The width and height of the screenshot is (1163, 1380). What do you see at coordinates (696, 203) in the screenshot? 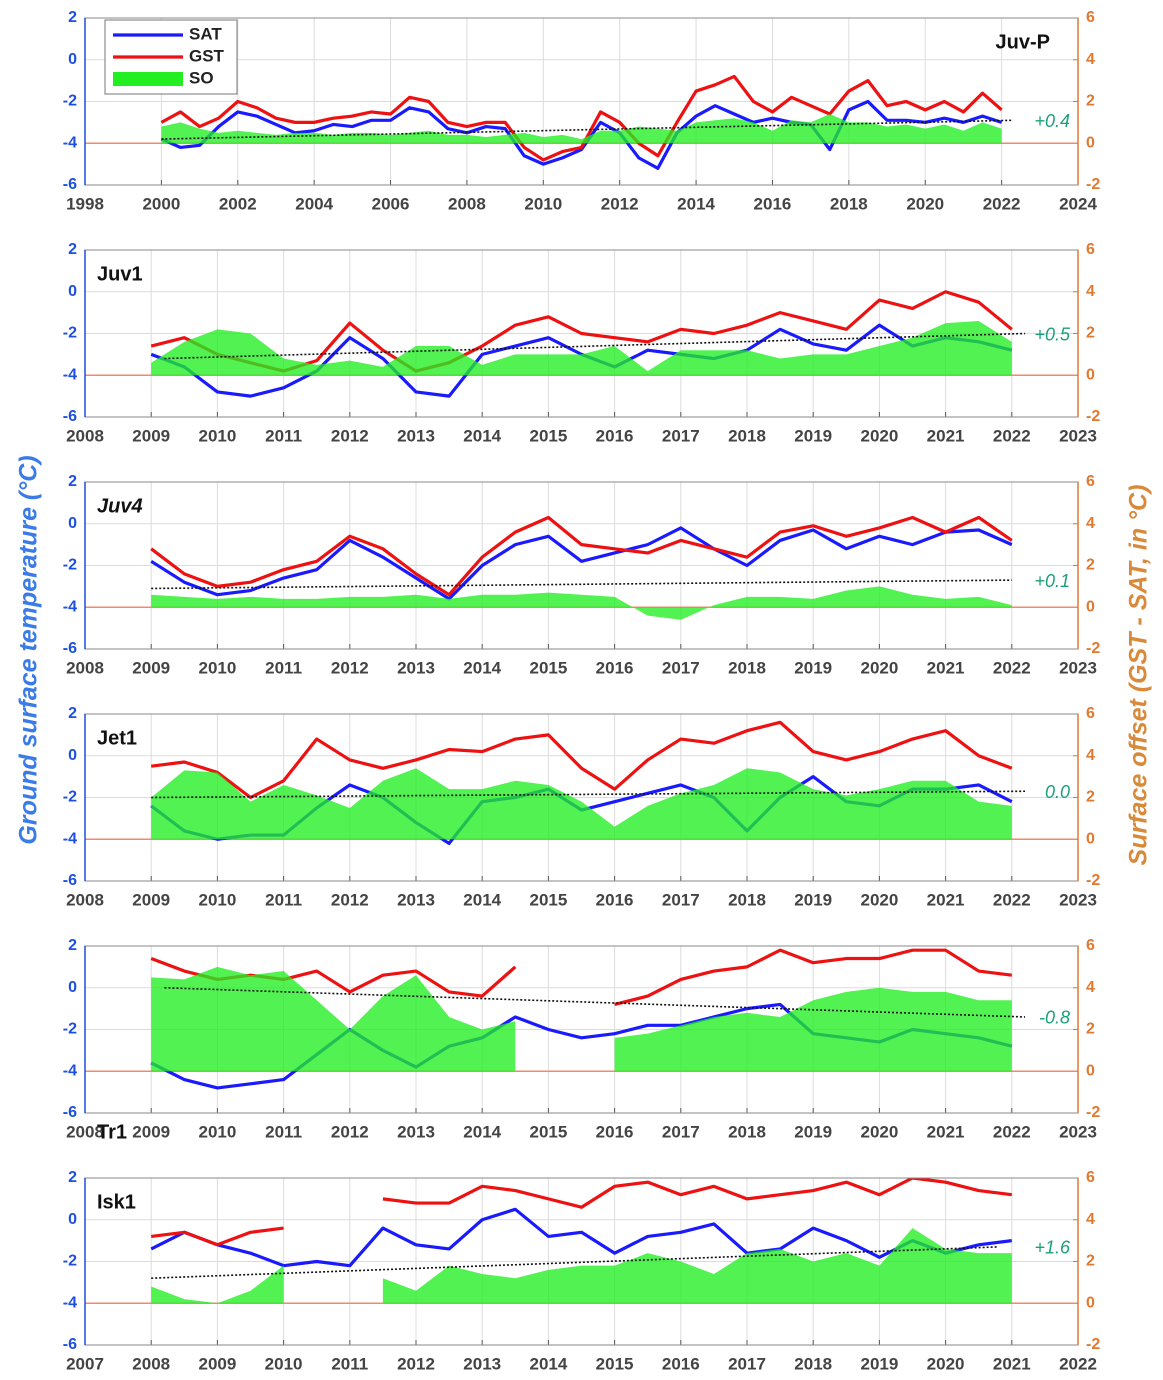
I see `x-tick-label: 2014` at bounding box center [696, 203].